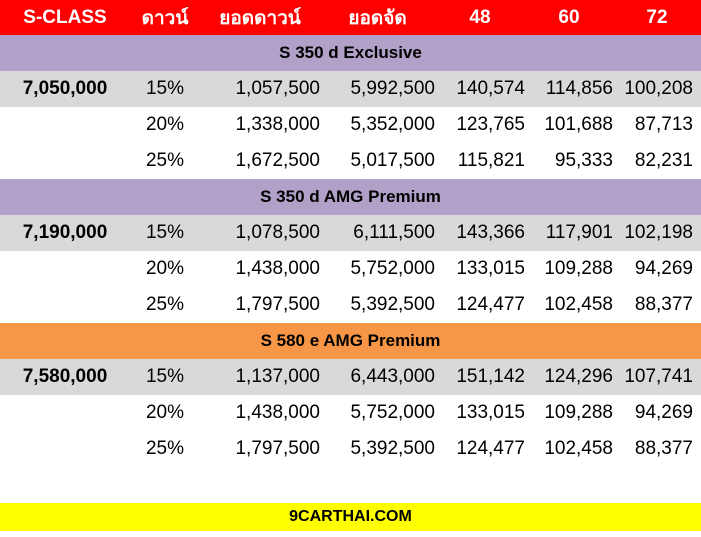  Describe the element at coordinates (480, 377) in the screenshot. I see `installment-48: 151,142` at that location.